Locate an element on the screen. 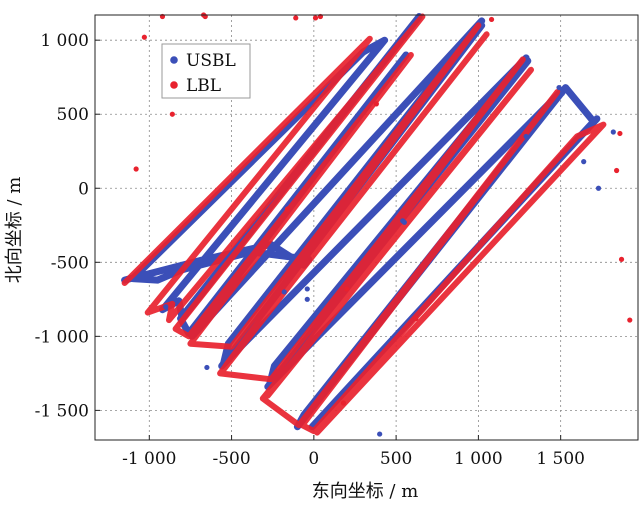 This screenshot has height=505, width=640. legend-box is located at coordinates (206, 71).